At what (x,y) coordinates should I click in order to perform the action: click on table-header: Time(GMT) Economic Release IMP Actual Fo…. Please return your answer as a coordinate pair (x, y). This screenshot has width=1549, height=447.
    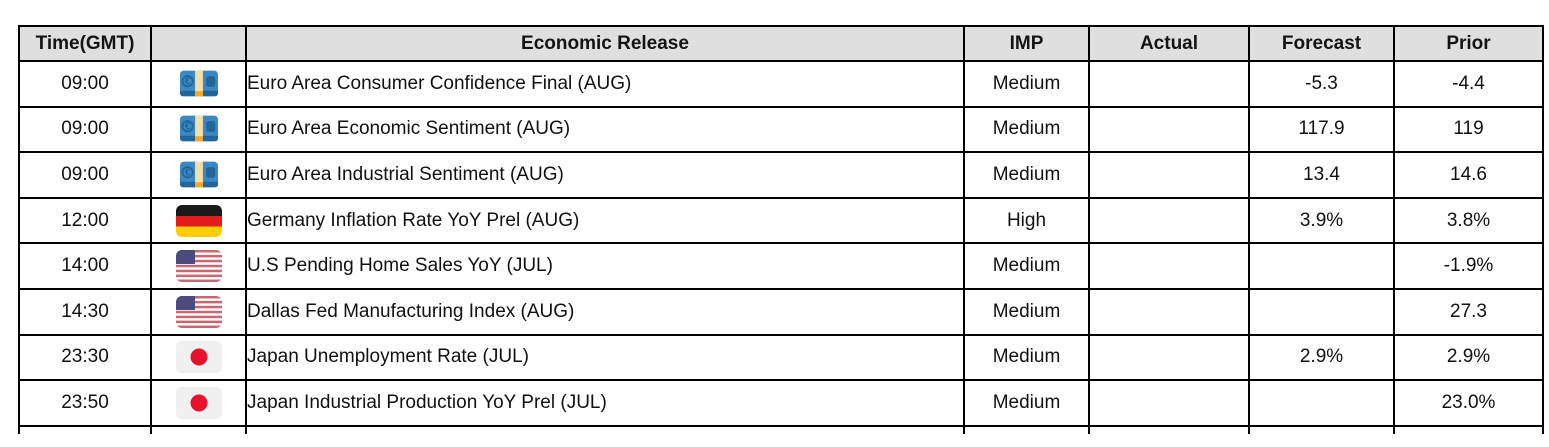
    Looking at the image, I should click on (781, 43).